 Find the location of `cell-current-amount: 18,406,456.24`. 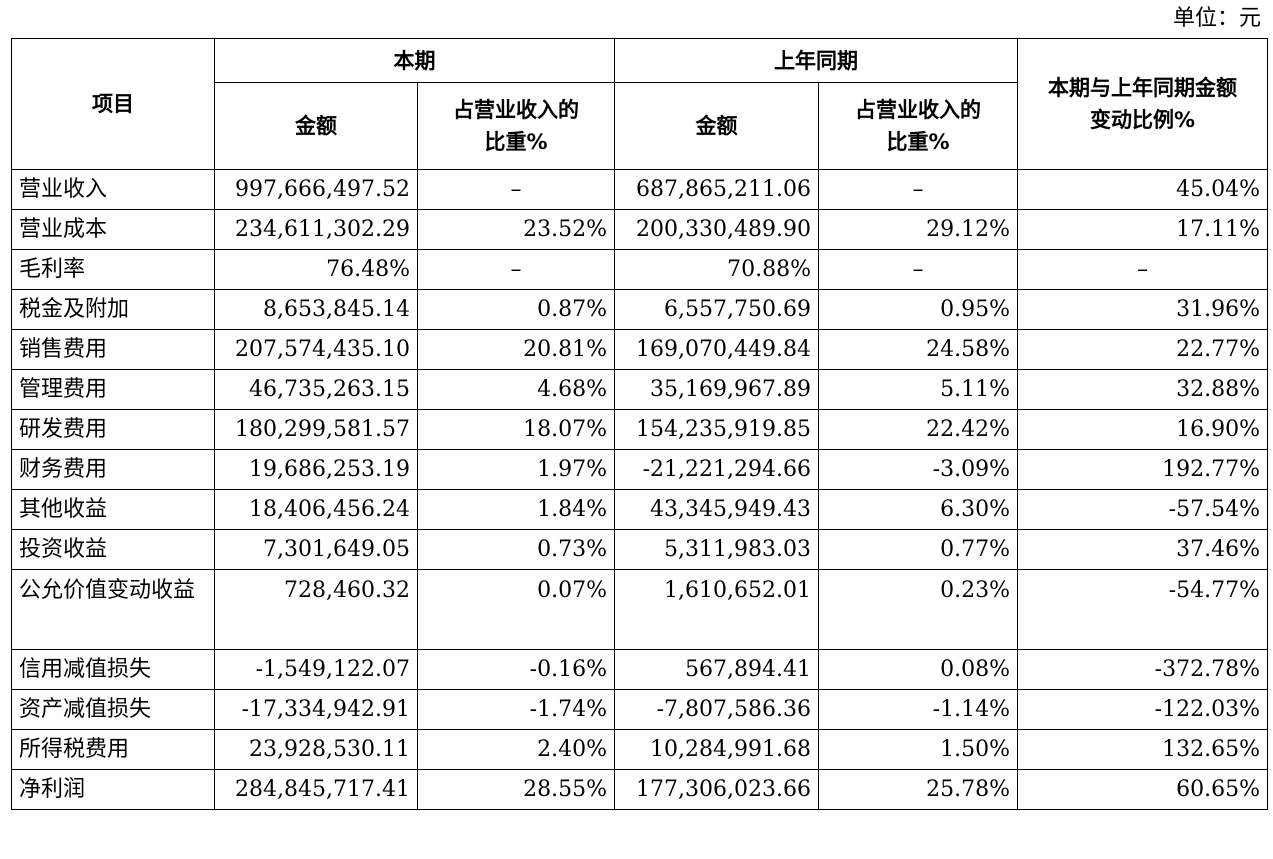

cell-current-amount: 18,406,456.24 is located at coordinates (316, 509).